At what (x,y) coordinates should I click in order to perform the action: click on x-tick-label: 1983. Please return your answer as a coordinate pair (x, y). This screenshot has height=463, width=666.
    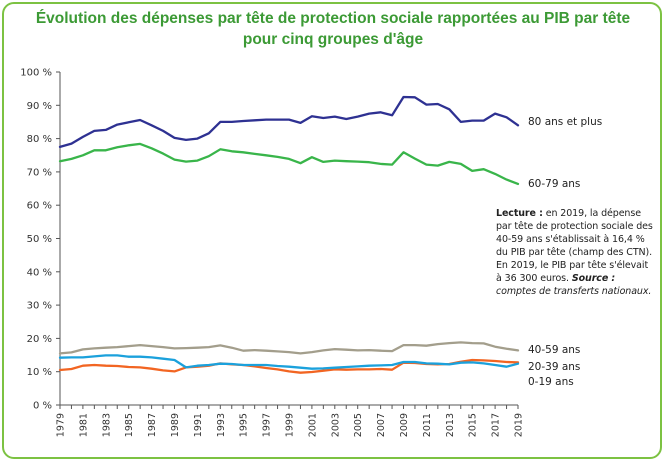
    Looking at the image, I should click on (106, 425).